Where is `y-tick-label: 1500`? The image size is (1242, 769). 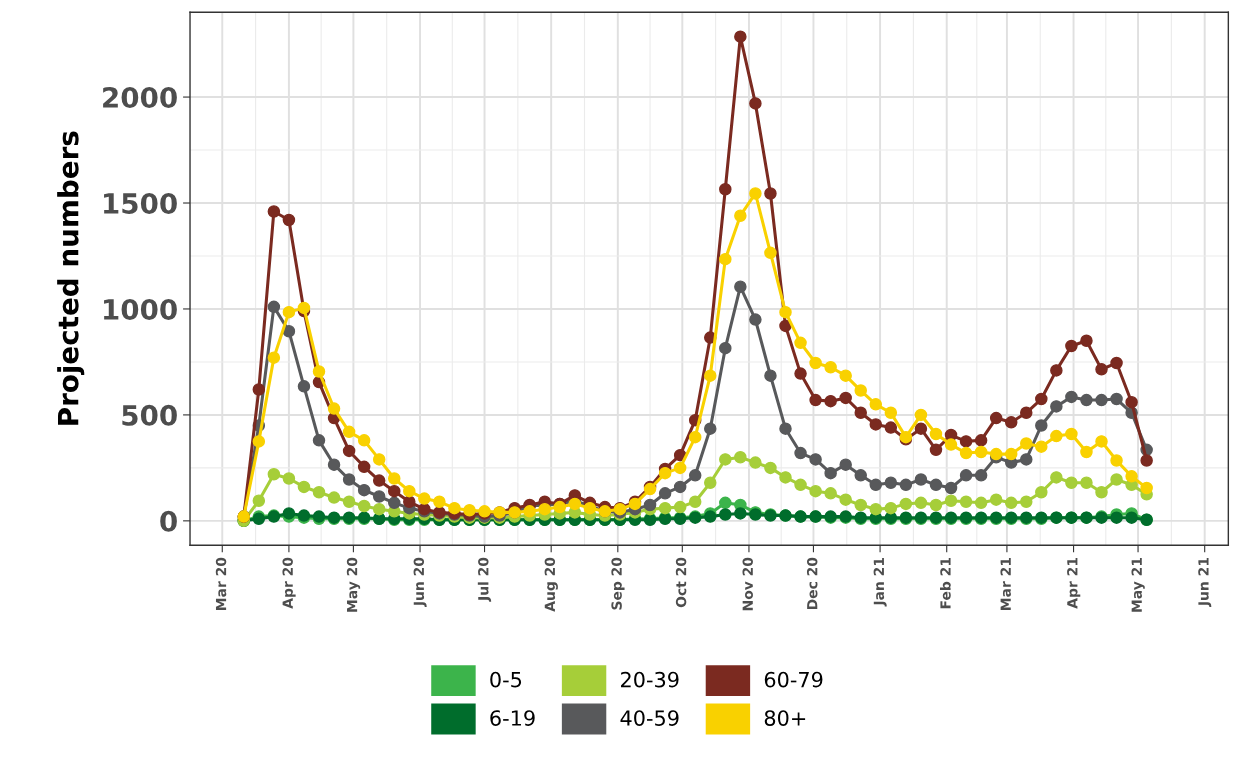 y-tick-label: 1500 is located at coordinates (140, 203).